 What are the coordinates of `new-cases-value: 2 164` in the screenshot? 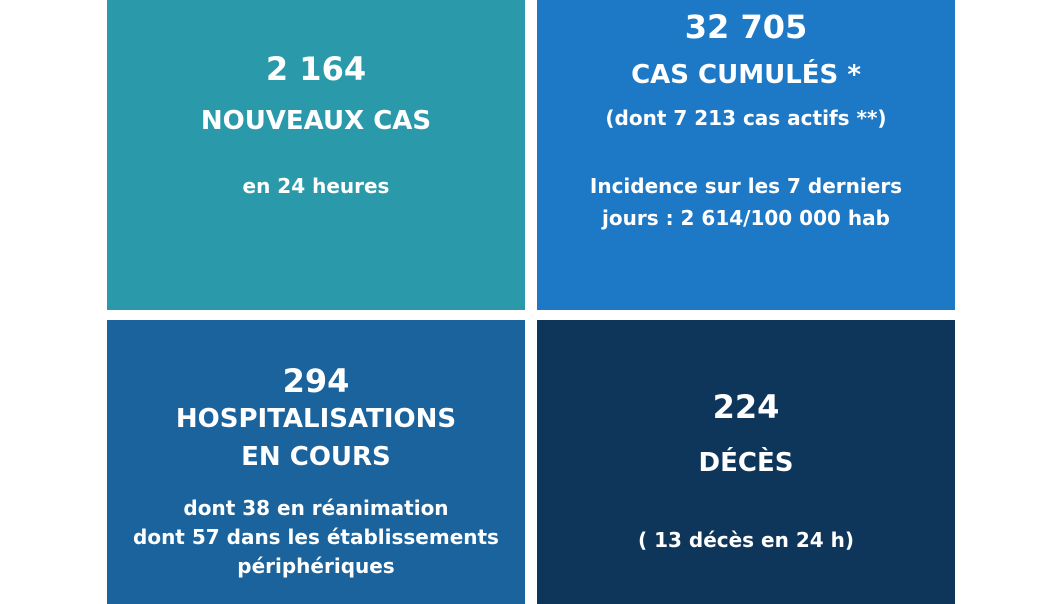 It's located at (316, 69).